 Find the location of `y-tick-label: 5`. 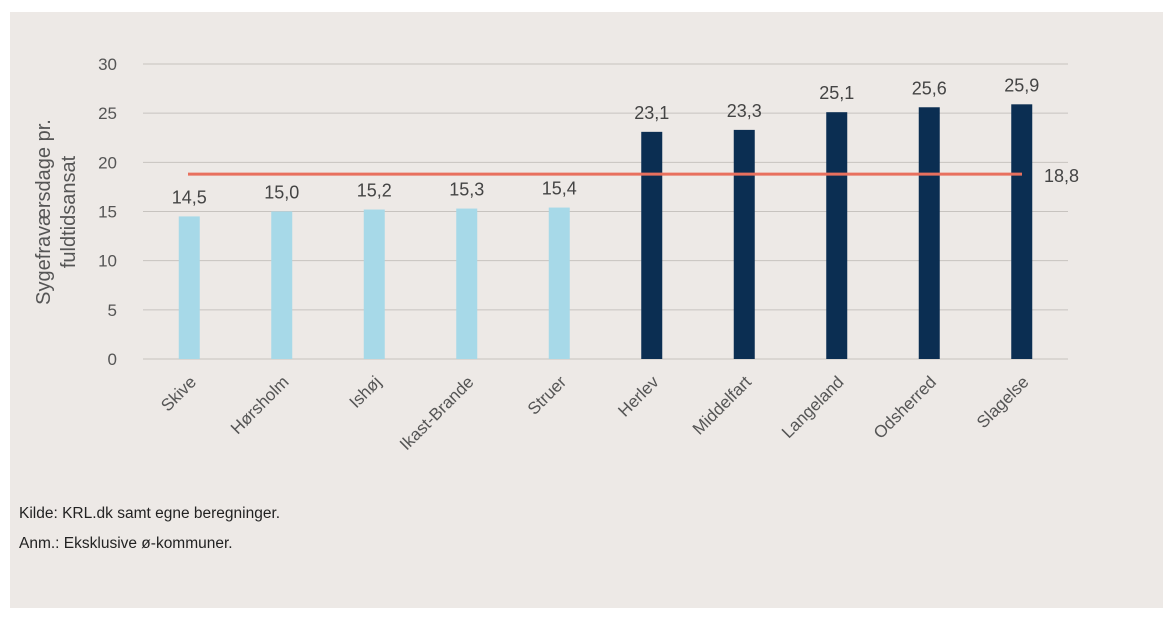

y-tick-label: 5 is located at coordinates (112, 310).